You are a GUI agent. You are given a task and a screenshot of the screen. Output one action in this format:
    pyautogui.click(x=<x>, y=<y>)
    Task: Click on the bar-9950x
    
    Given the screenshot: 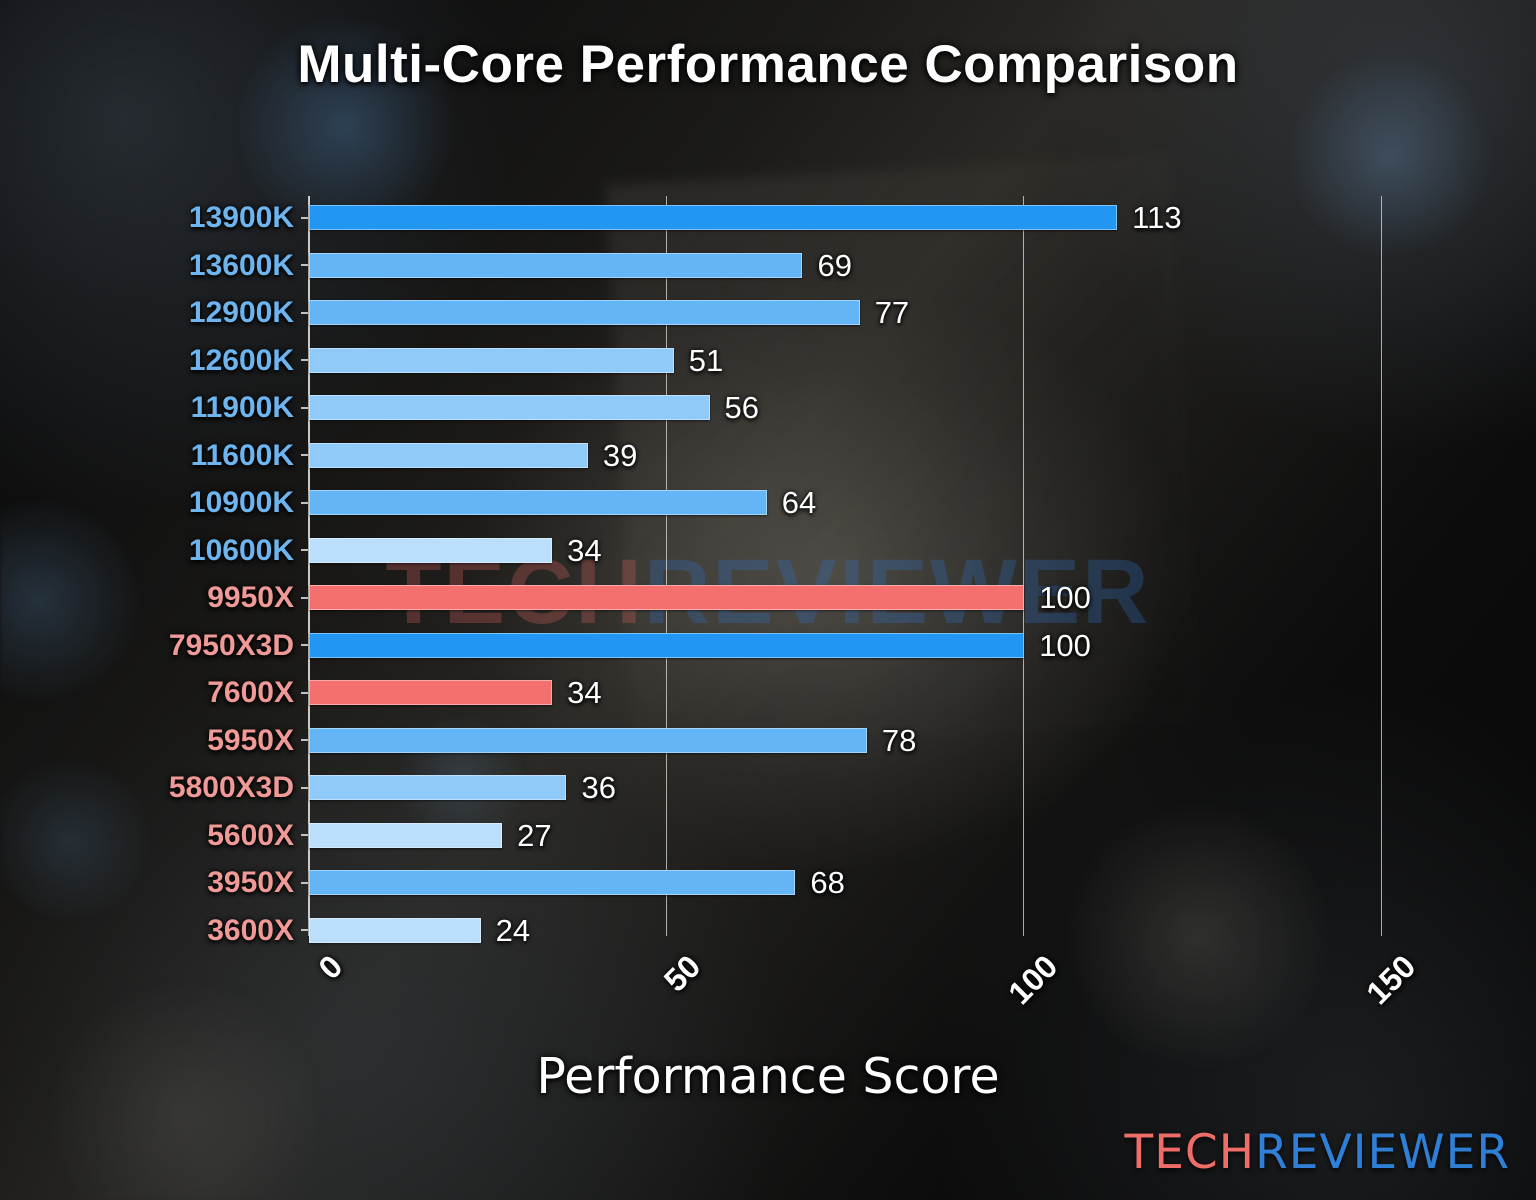 What is the action you would take?
    pyautogui.click(x=667, y=597)
    